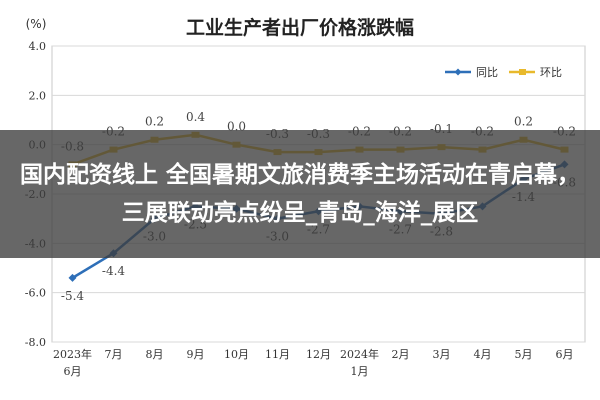 This screenshot has width=600, height=400. What do you see at coordinates (38, 95) in the screenshot?
I see `y-tick-label: 2.0` at bounding box center [38, 95].